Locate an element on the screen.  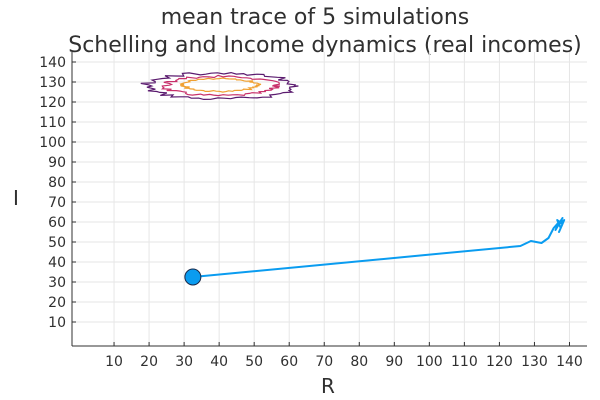
x-tick-label: 30 is located at coordinates (184, 362).